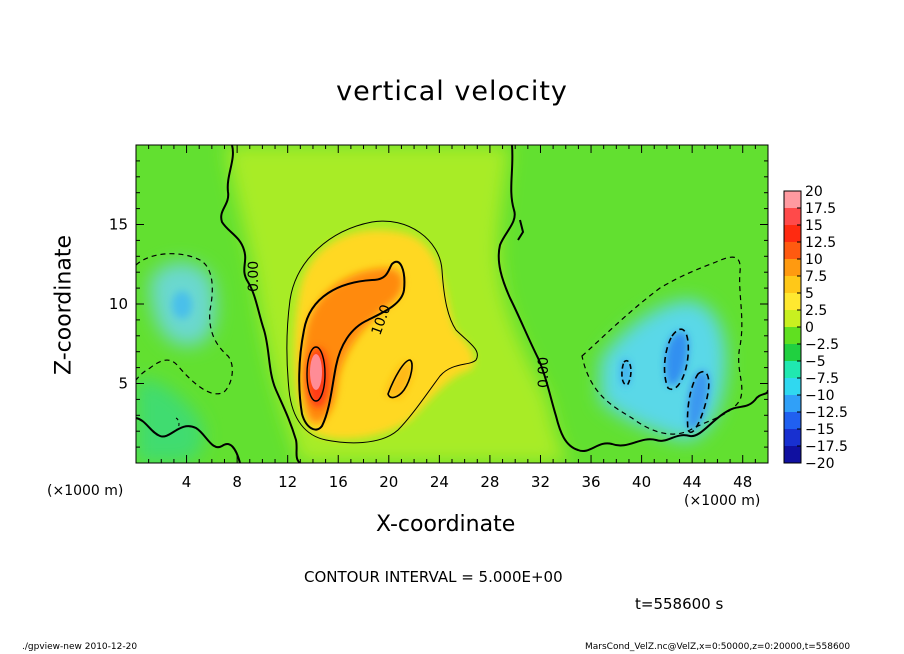 This screenshot has width=904, height=654. Describe the element at coordinates (822, 379) in the screenshot. I see `colorbar-label: −7.5` at that location.